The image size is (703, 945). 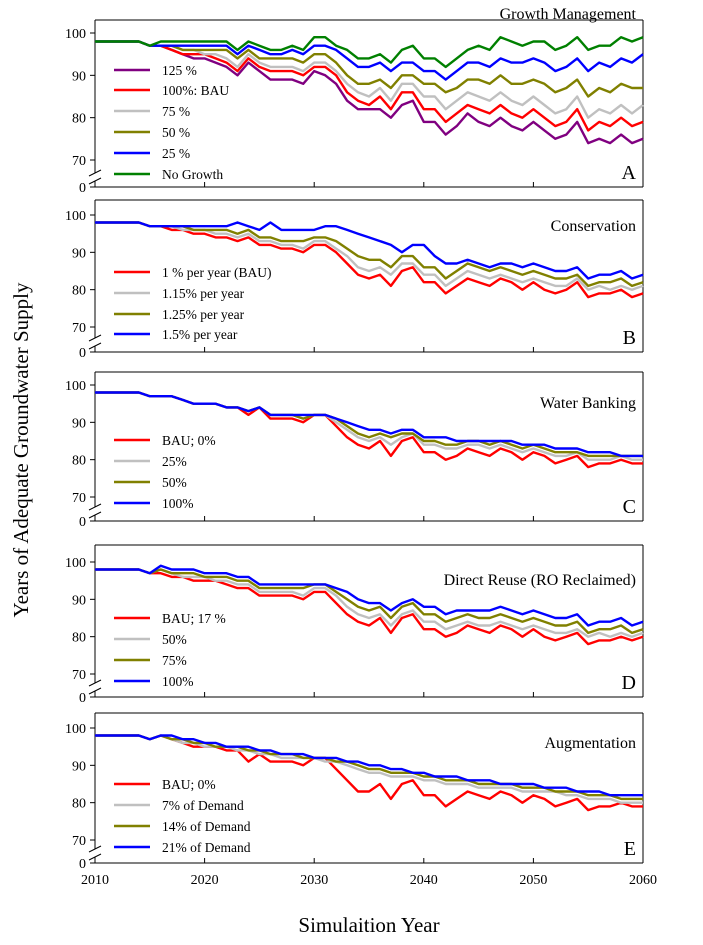 What do you see at coordinates (205, 880) in the screenshot?
I see `x-tick-label: 2020` at bounding box center [205, 880].